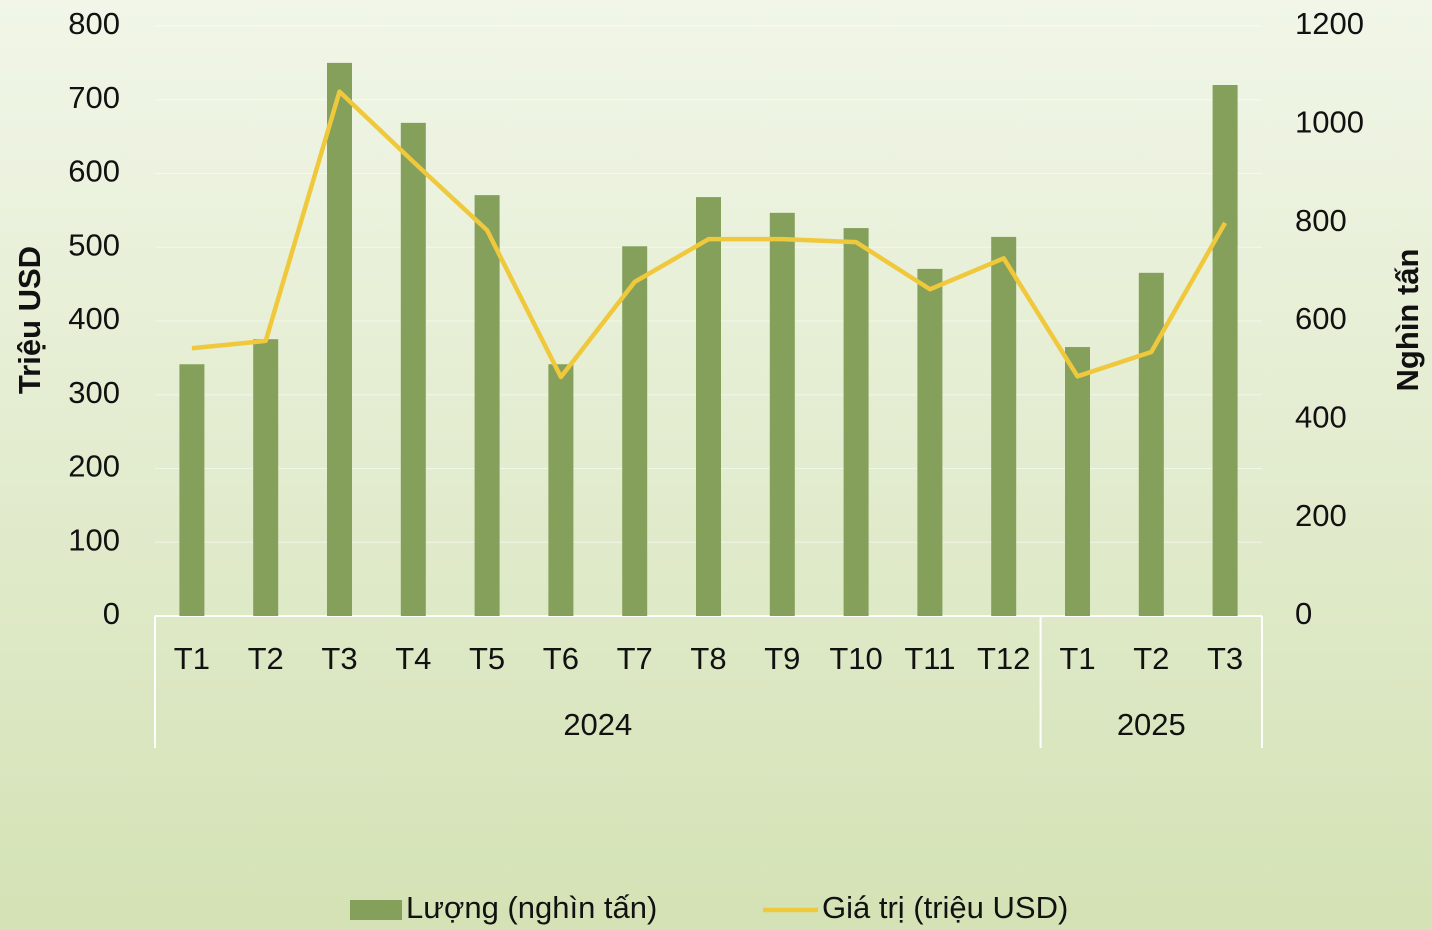 The image size is (1432, 930). What do you see at coordinates (531, 907) in the screenshot?
I see `legend-label: Lượng (nghìn tấn)` at bounding box center [531, 907].